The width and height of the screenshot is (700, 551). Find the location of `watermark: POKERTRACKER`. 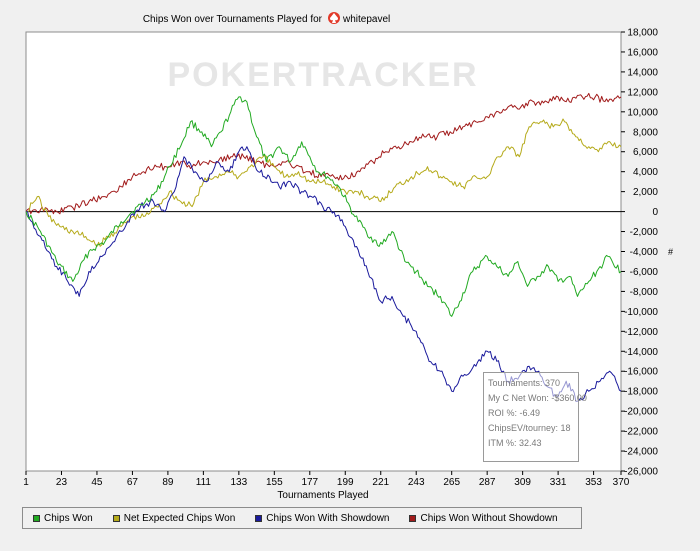

watermark: POKERTRACKER is located at coordinates (322, 75).